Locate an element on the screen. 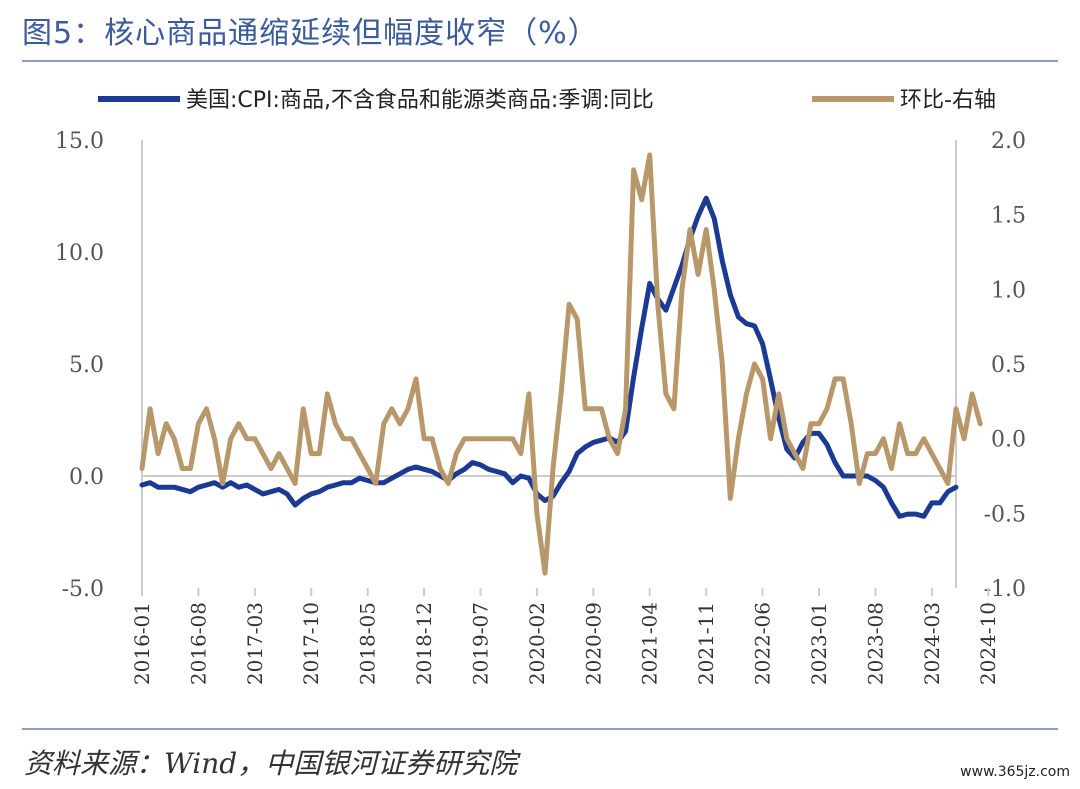 Image resolution: width=1080 pixels, height=789 pixels. x-tick-label: 2021-11 is located at coordinates (706, 643).